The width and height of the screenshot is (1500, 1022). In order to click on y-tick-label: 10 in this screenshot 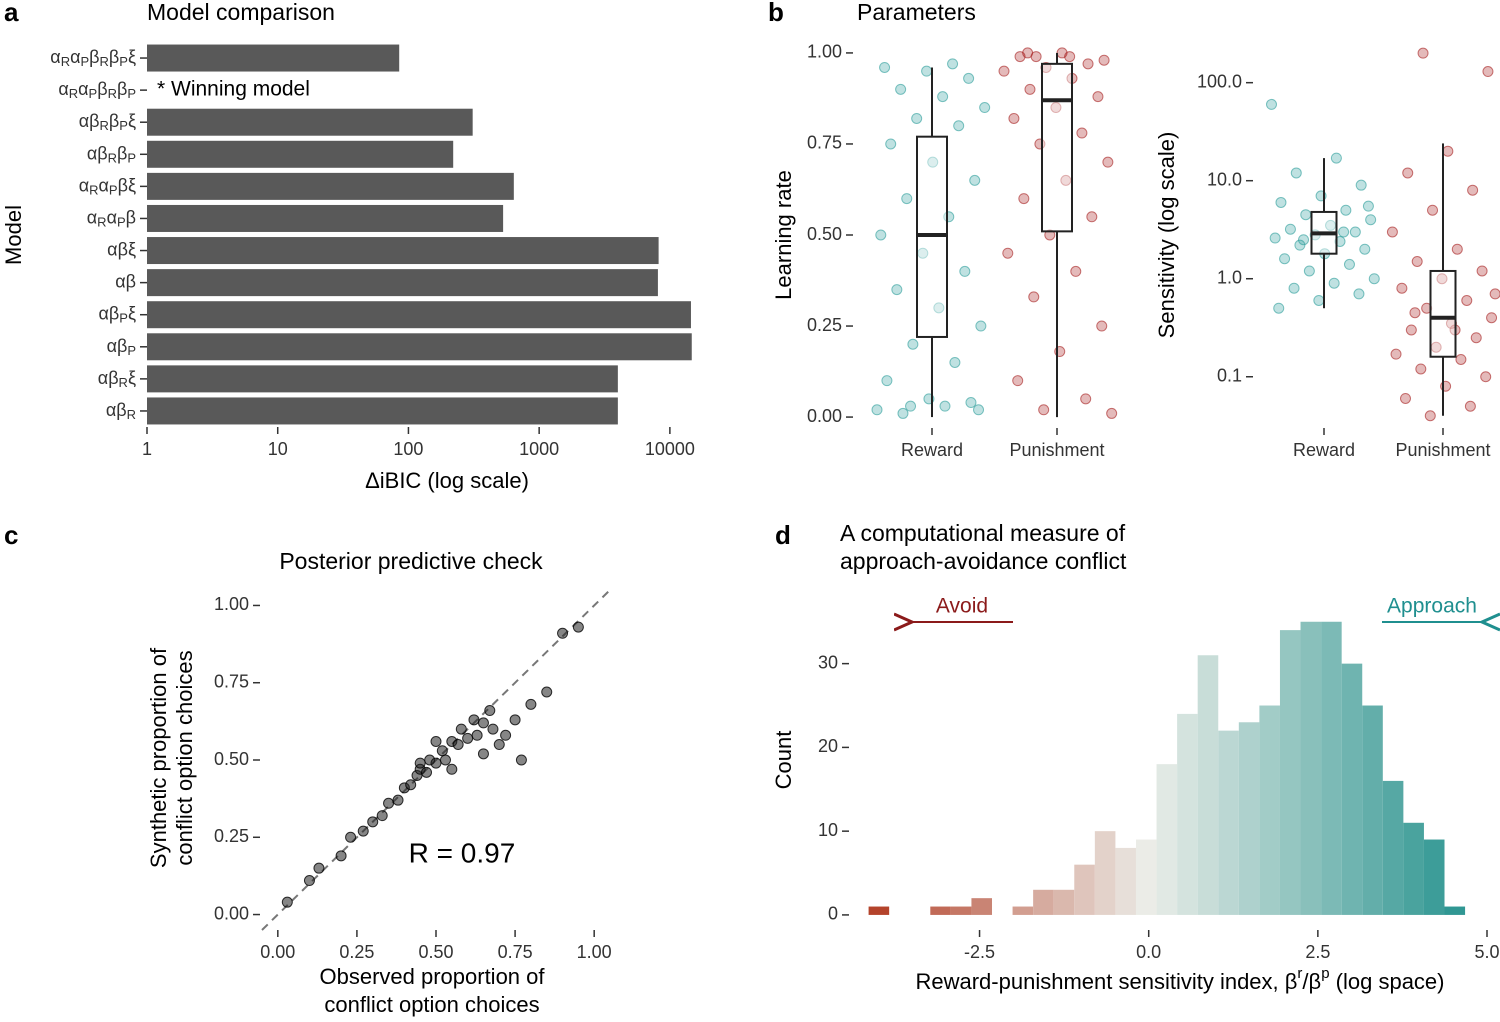, I will do `click(828, 830)`.